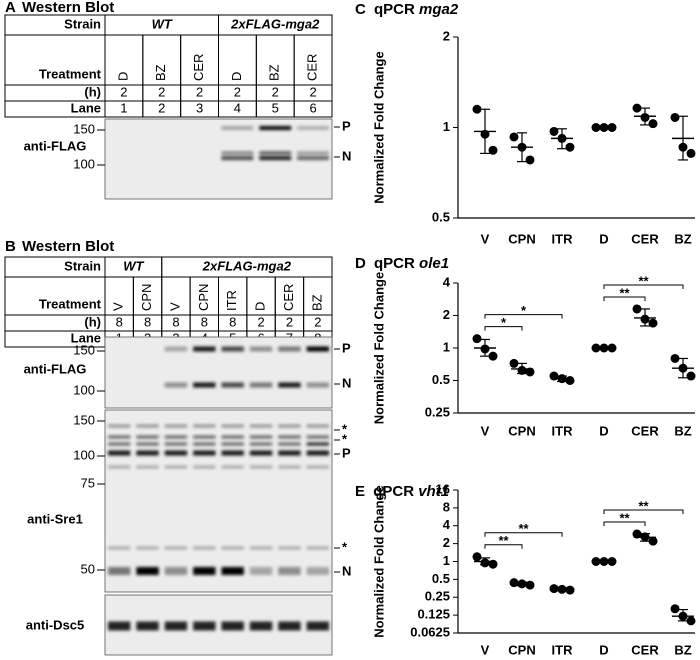 The width and height of the screenshot is (700, 660). Describe the element at coordinates (485, 649) in the screenshot. I see `x-tick-label: V` at that location.